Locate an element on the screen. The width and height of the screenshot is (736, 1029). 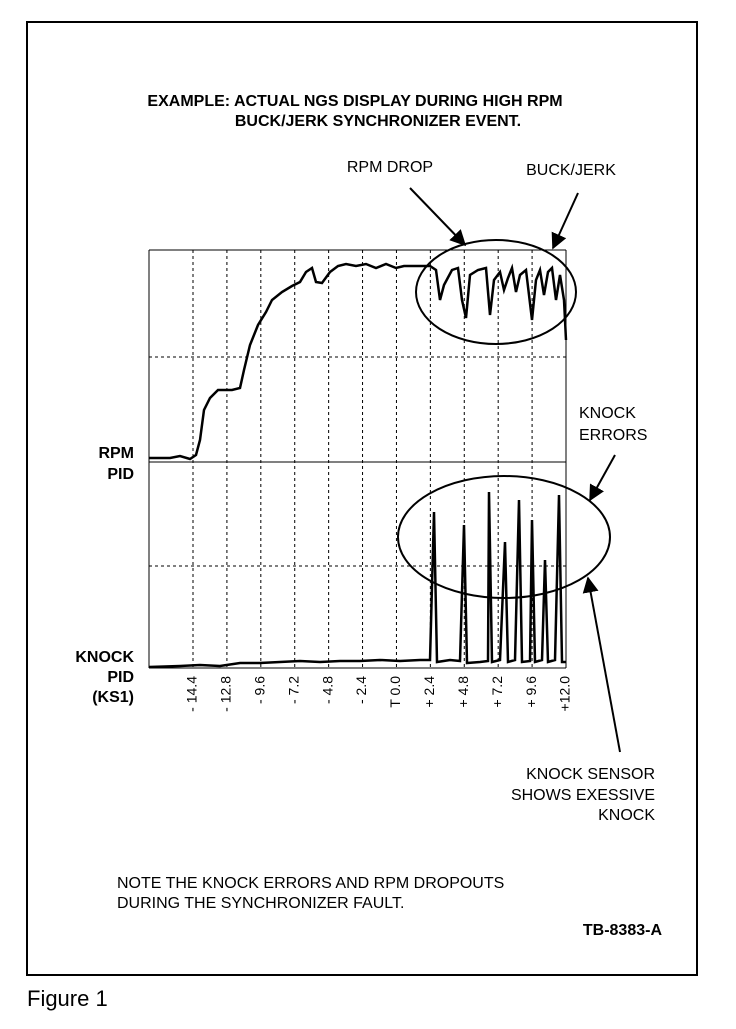
callout: BUCK/JERK is located at coordinates (571, 170).